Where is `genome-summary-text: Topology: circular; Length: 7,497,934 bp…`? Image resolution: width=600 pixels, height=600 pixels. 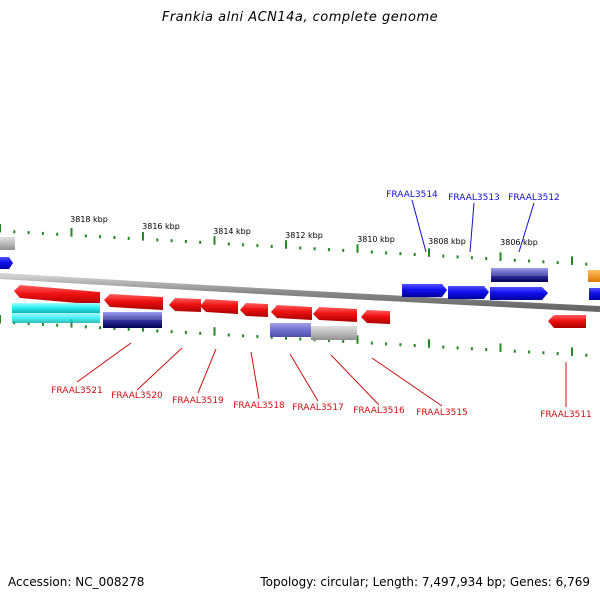
genome-summary-text: Topology: circular; Length: 7,497,934 bp… is located at coordinates (425, 582).